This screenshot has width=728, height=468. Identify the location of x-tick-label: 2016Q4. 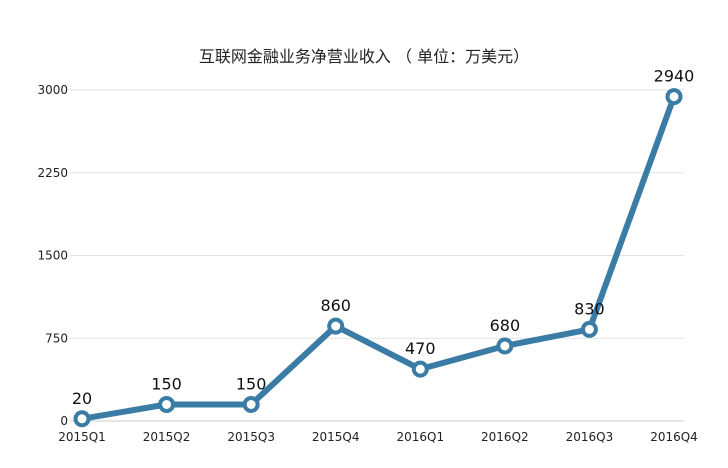
(674, 437).